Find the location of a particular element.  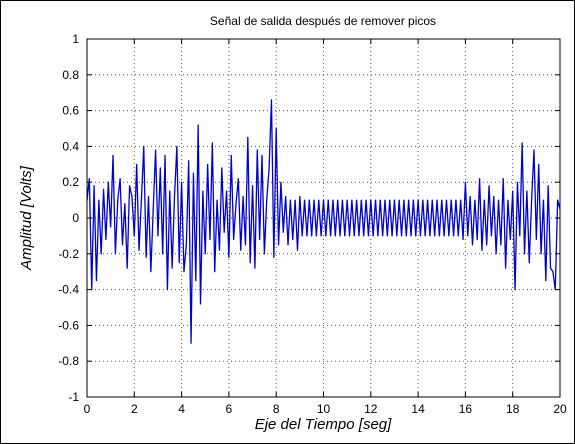

x-tick-label: 6 is located at coordinates (229, 409).